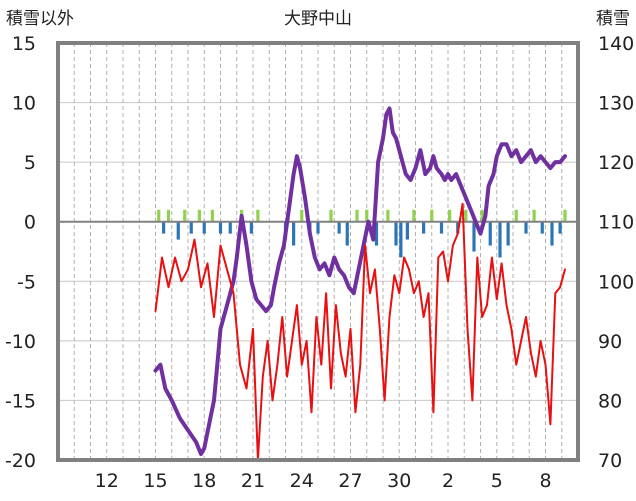 The image size is (636, 501). What do you see at coordinates (497, 481) in the screenshot?
I see `x-tick-label: 5` at bounding box center [497, 481].